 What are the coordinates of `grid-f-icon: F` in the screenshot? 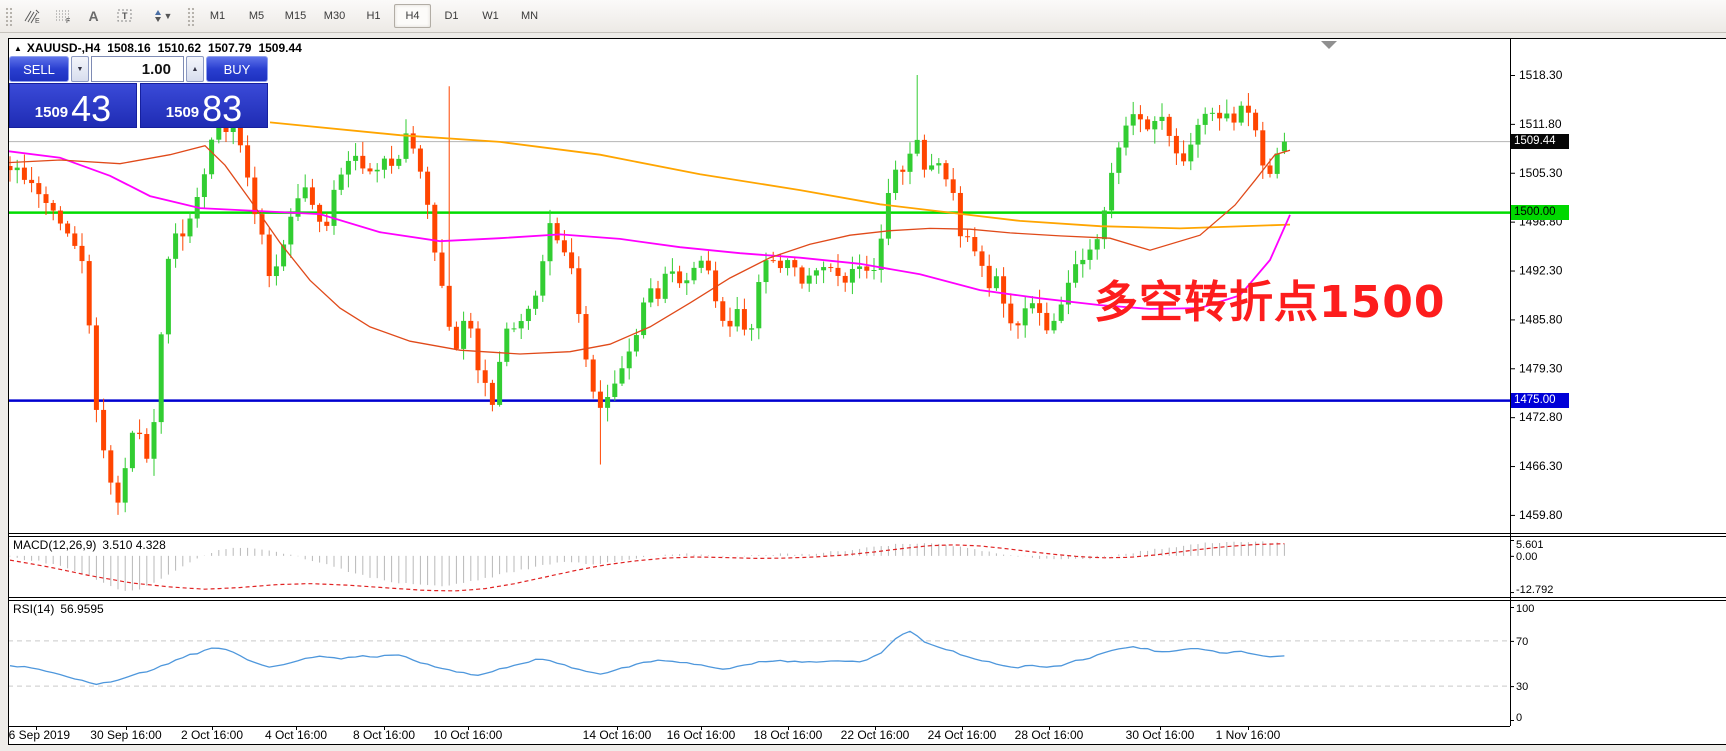 It's located at (62, 17).